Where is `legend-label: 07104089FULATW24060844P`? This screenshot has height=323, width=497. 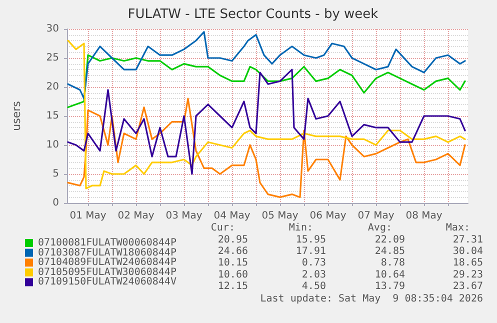
legend-label: 07104089FULATW24060844P is located at coordinates (107, 262).